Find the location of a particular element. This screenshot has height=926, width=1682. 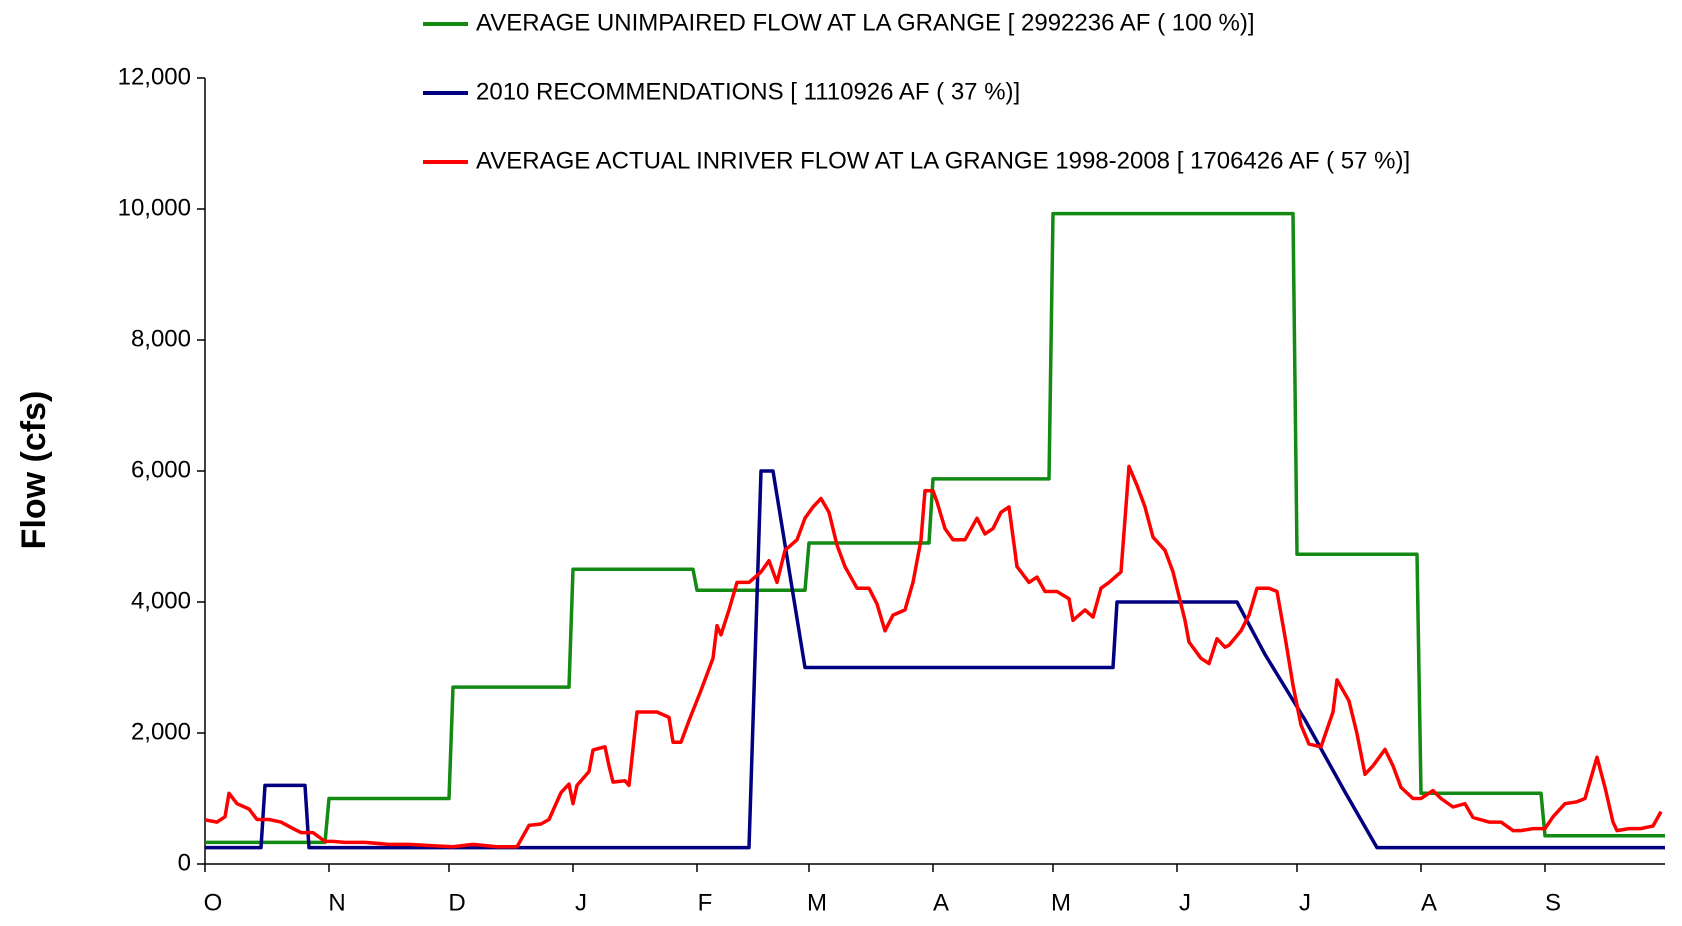

y-tick-label: 8,000 is located at coordinates (161, 338).